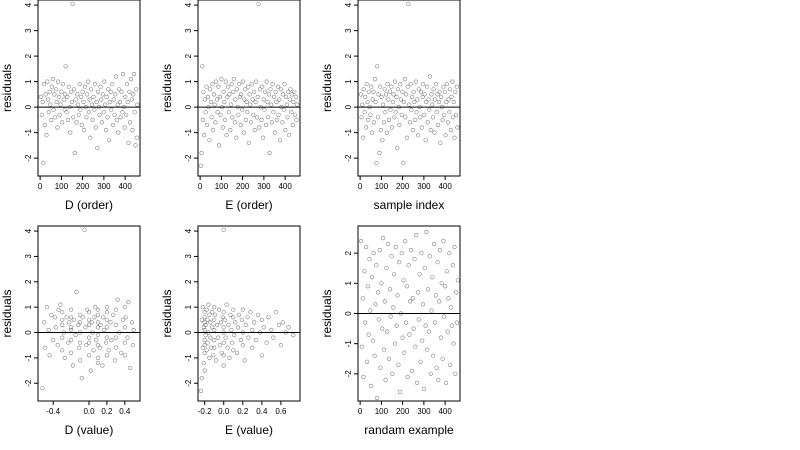  Describe the element at coordinates (409, 315) in the screenshot. I see `data-points` at that location.